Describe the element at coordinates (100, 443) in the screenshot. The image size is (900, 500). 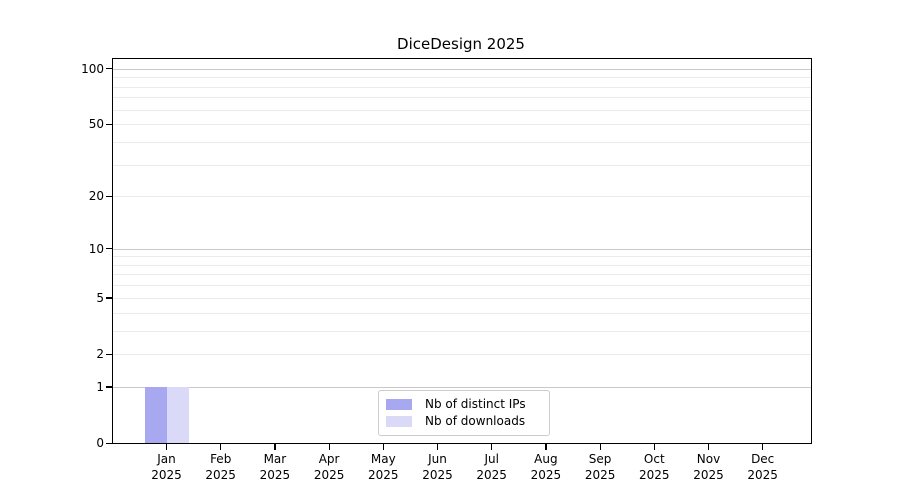
I see `y-tick-label: 0` at that location.